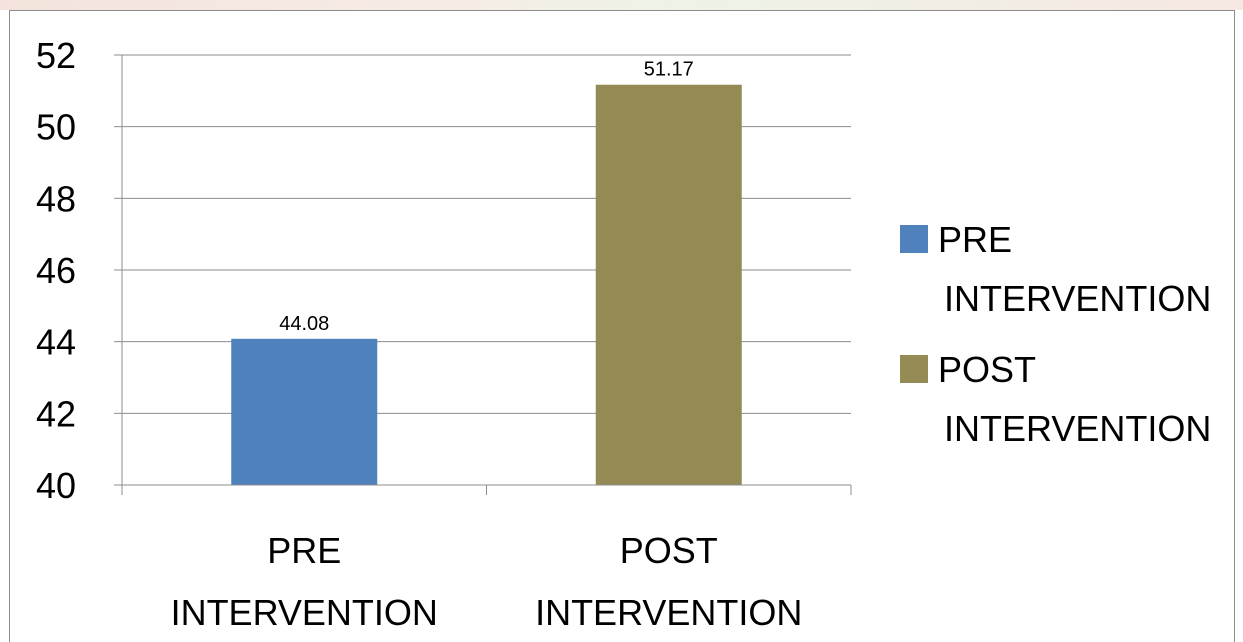 This screenshot has width=1243, height=642. I want to click on data-label-1: 51.17, so click(669, 70).